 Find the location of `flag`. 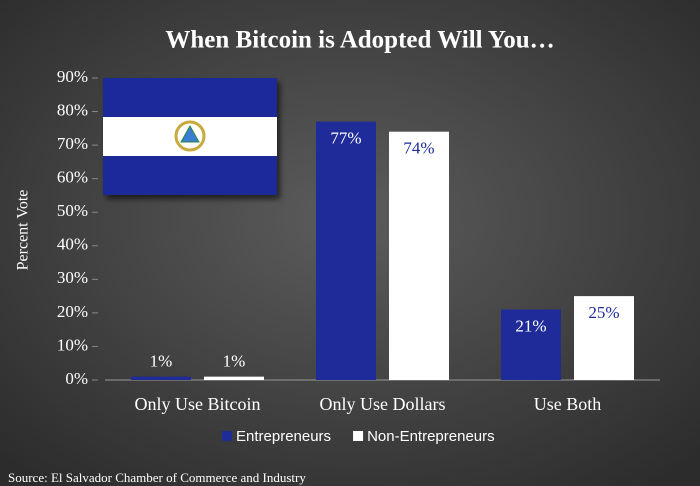

flag is located at coordinates (190, 136).